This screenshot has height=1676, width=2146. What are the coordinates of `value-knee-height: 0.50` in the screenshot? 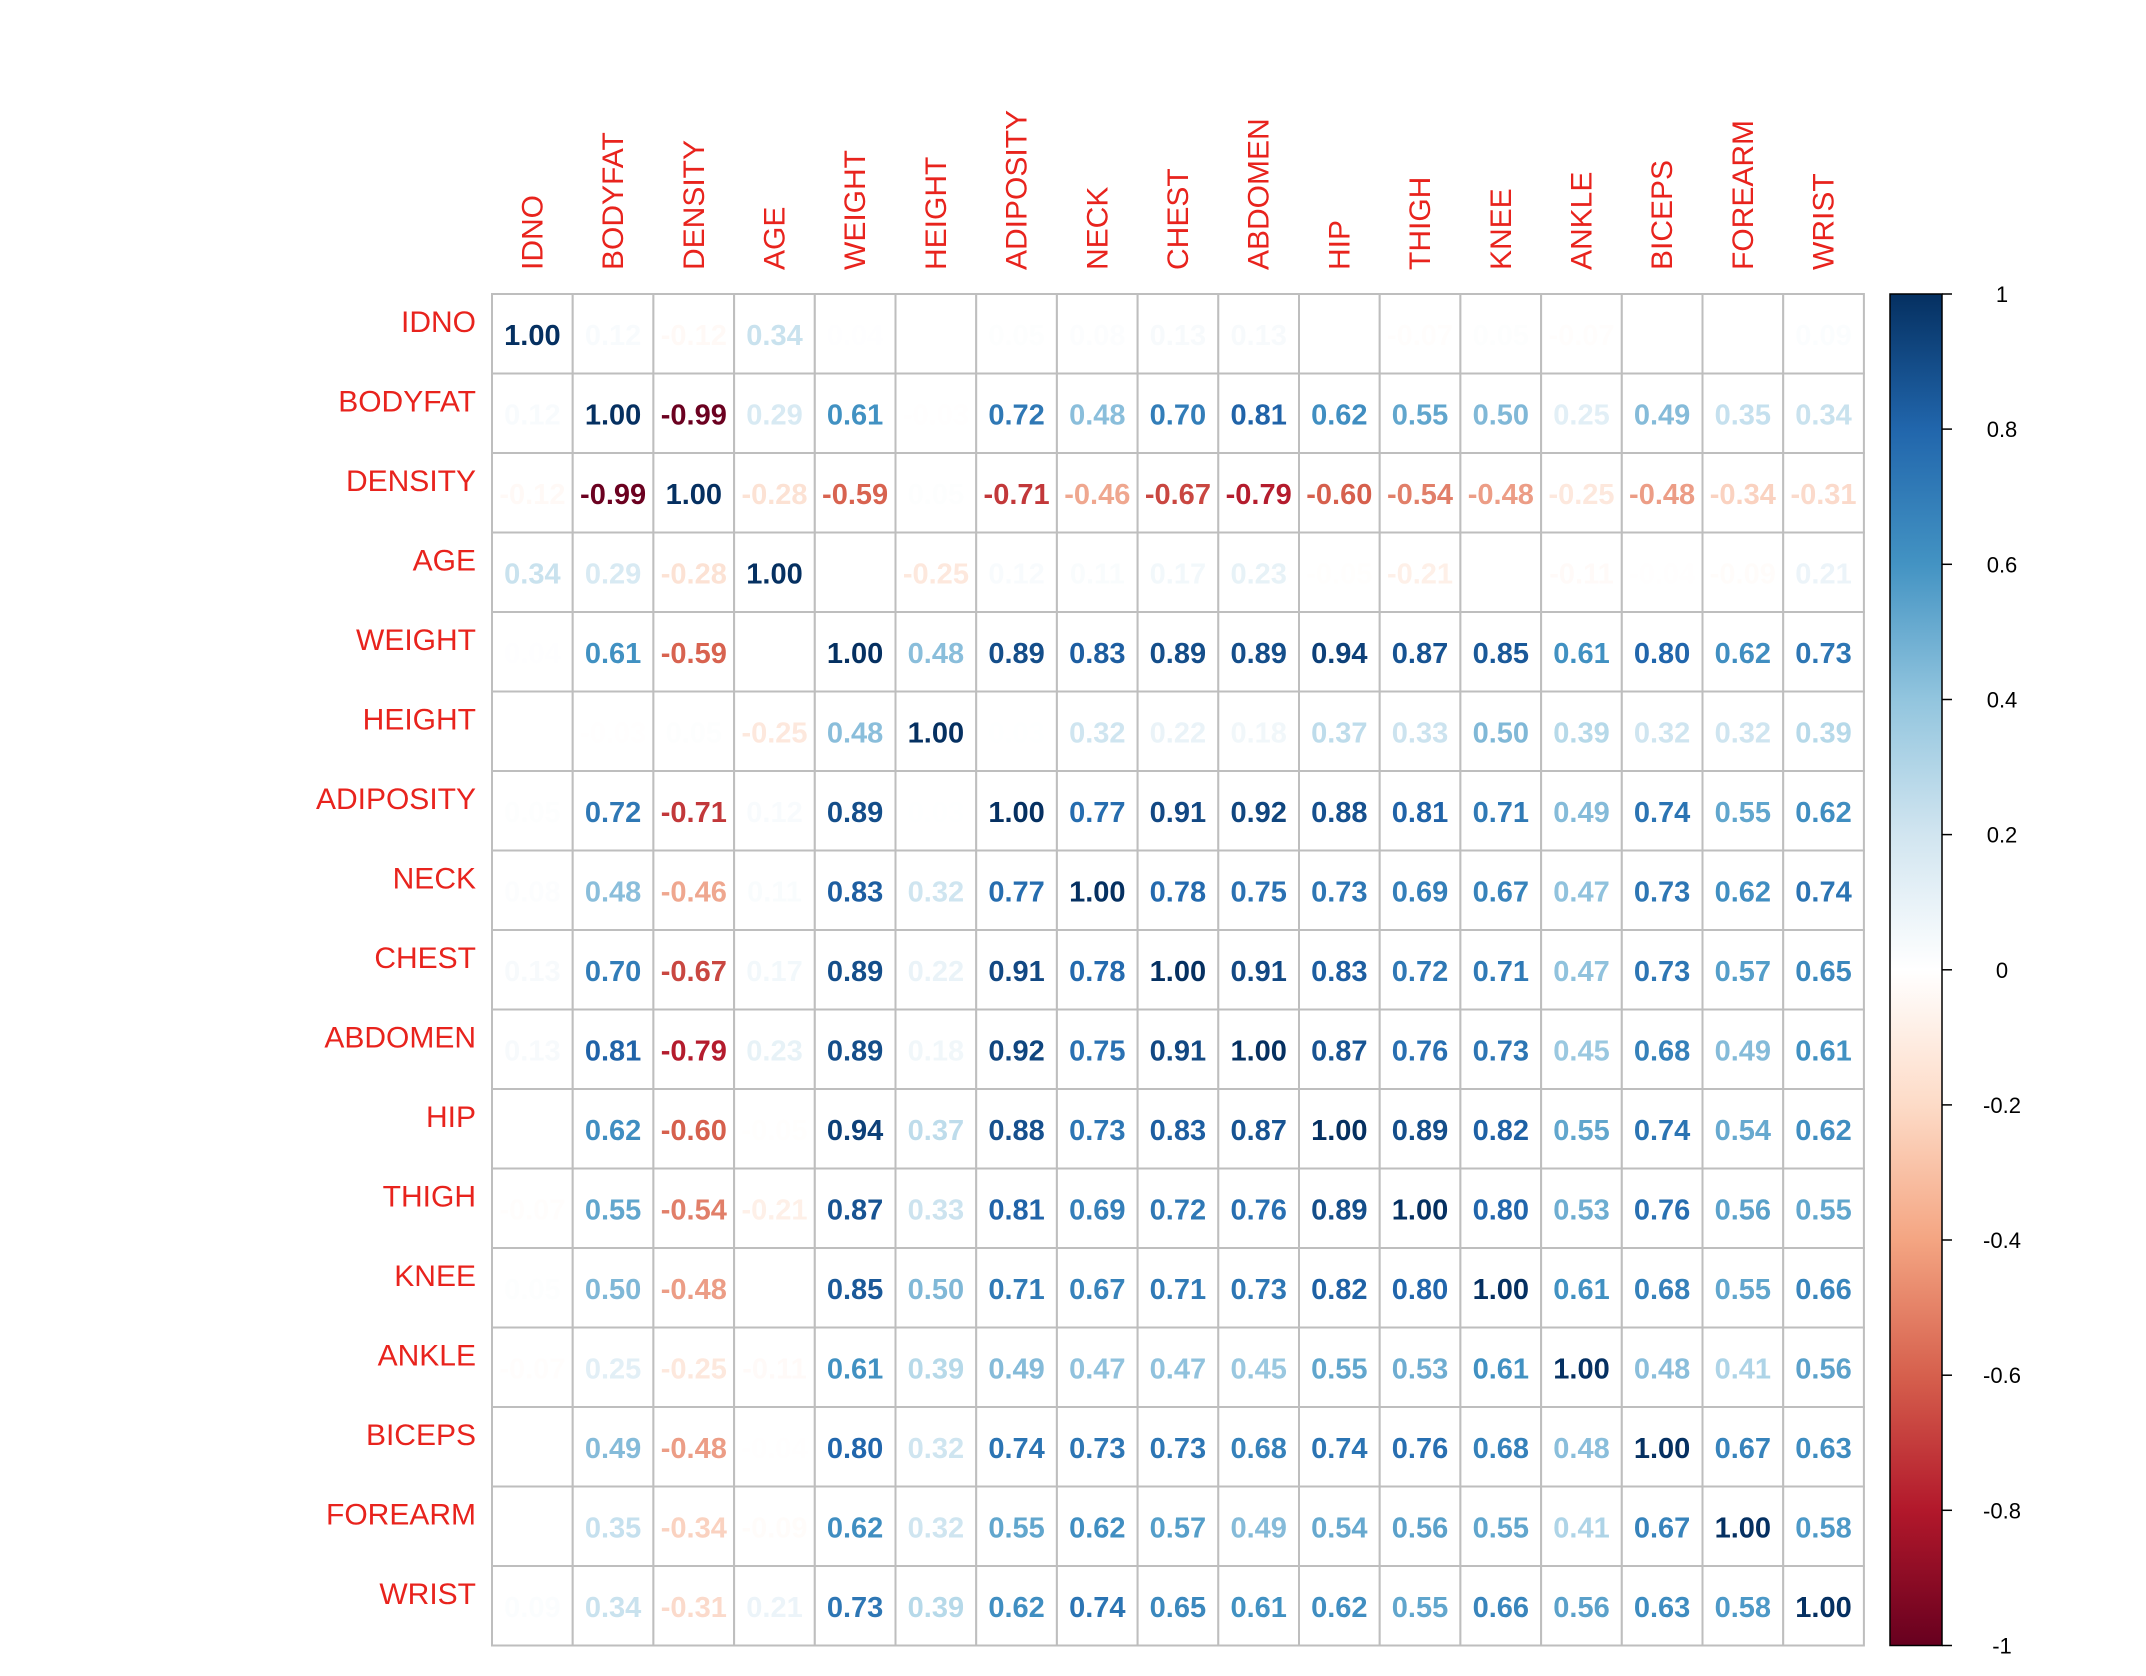 It's located at (936, 1290).